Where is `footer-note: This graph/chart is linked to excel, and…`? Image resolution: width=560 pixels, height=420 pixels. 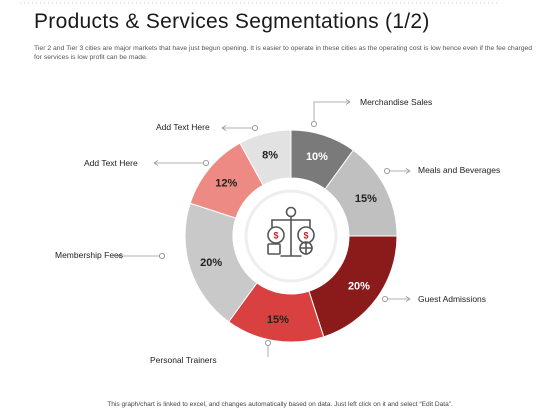
footer-note: This graph/chart is linked to excel, and… is located at coordinates (280, 404).